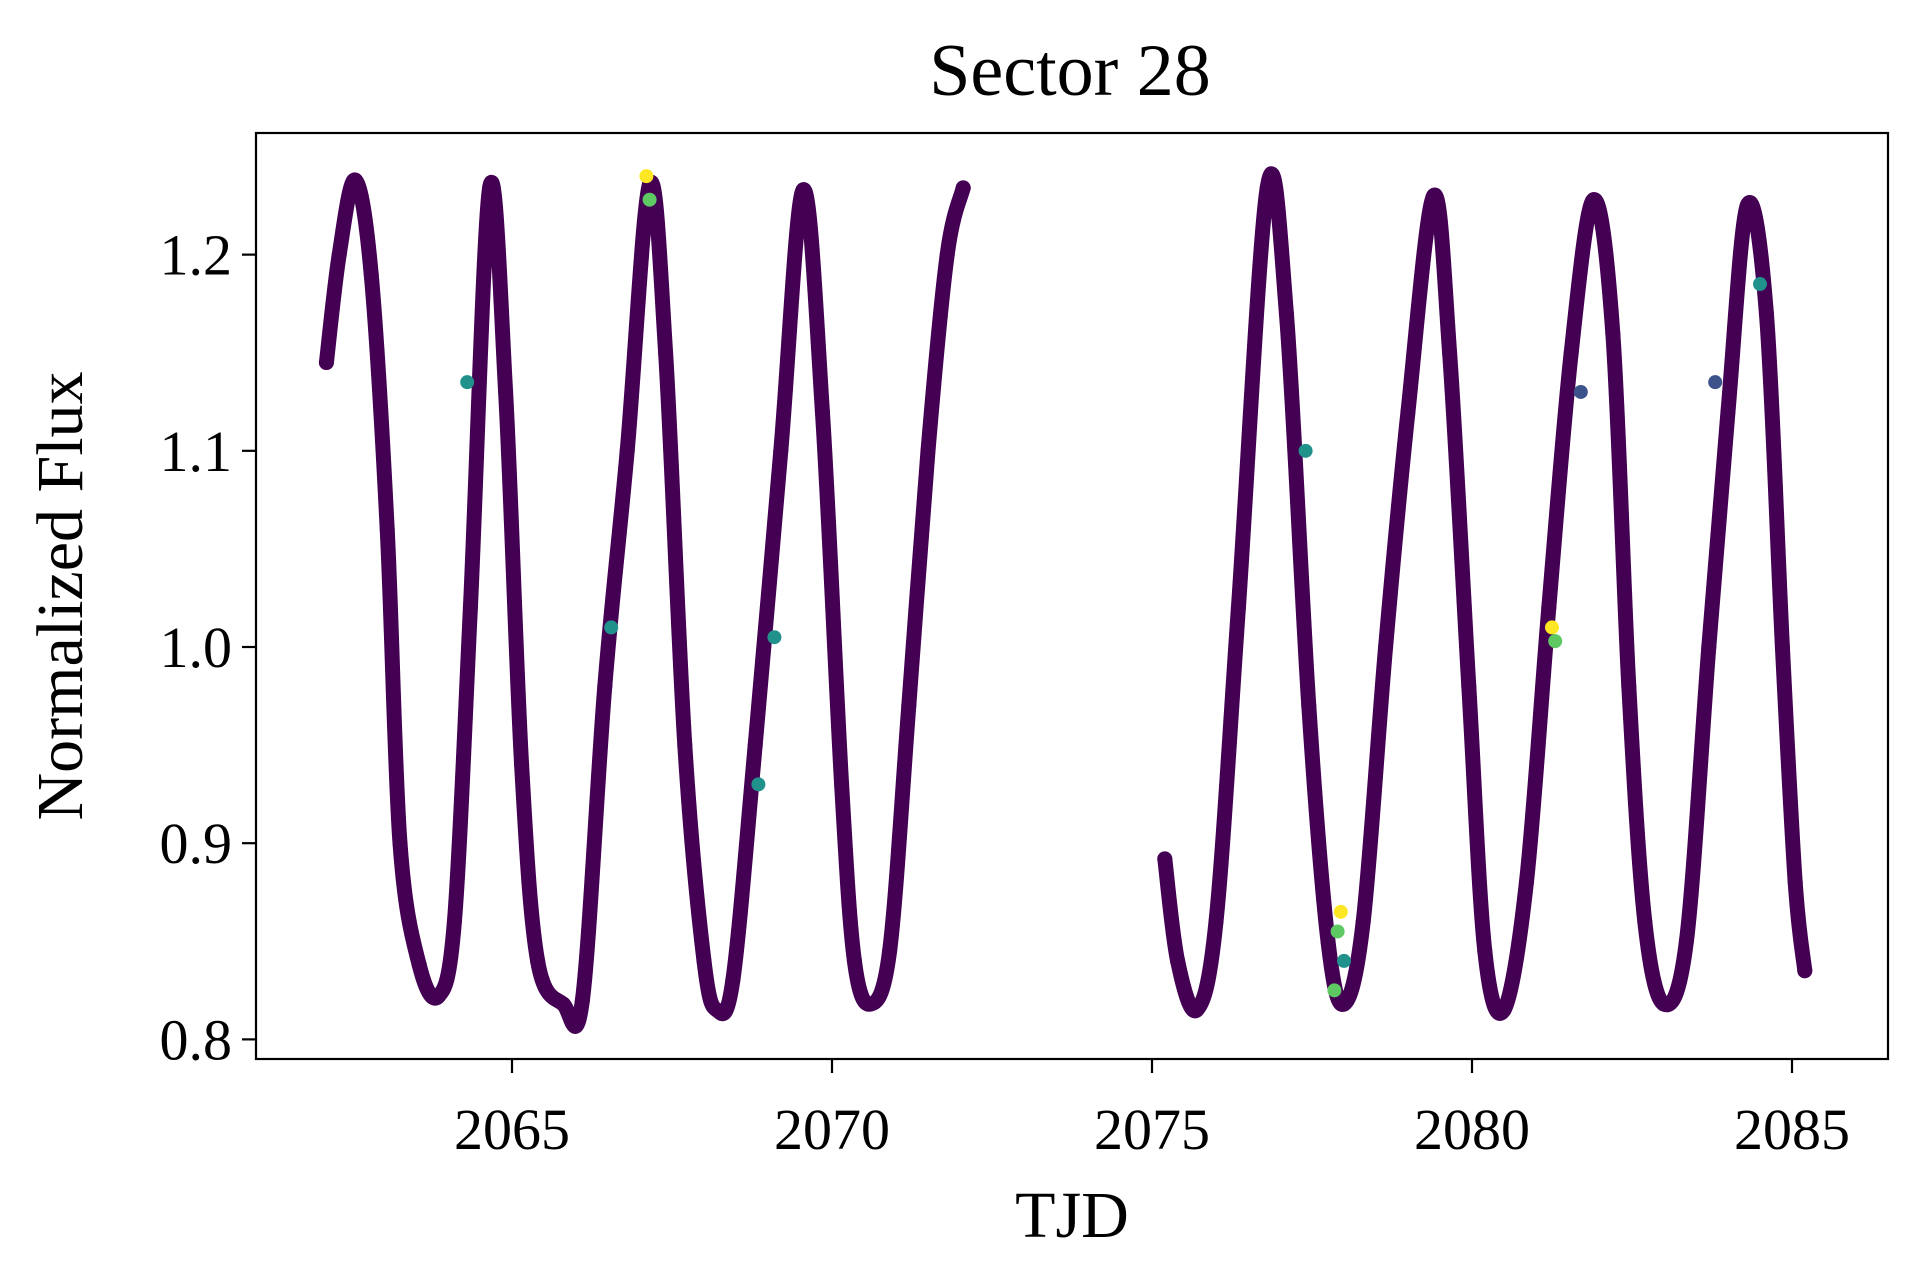 The width and height of the screenshot is (1912, 1288). Describe the element at coordinates (196, 843) in the screenshot. I see `y-tick-label: 0.9` at that location.